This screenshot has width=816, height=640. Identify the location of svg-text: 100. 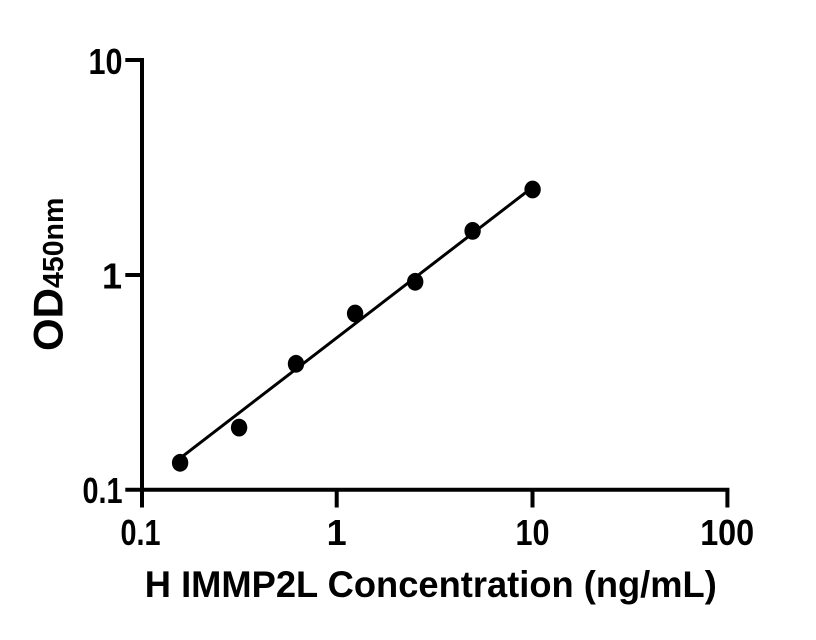
(727, 532).